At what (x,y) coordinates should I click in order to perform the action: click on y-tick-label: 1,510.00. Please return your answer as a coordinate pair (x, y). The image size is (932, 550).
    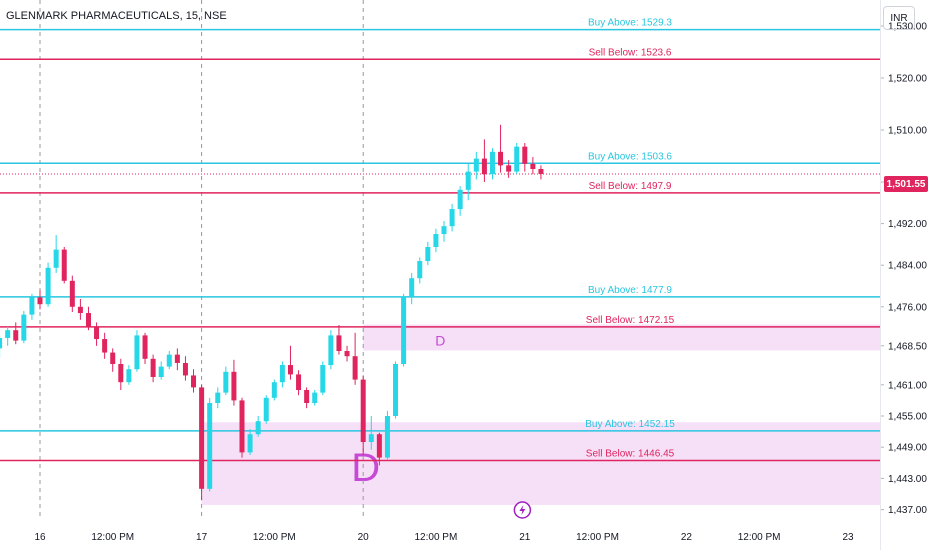
    Looking at the image, I should click on (907, 131).